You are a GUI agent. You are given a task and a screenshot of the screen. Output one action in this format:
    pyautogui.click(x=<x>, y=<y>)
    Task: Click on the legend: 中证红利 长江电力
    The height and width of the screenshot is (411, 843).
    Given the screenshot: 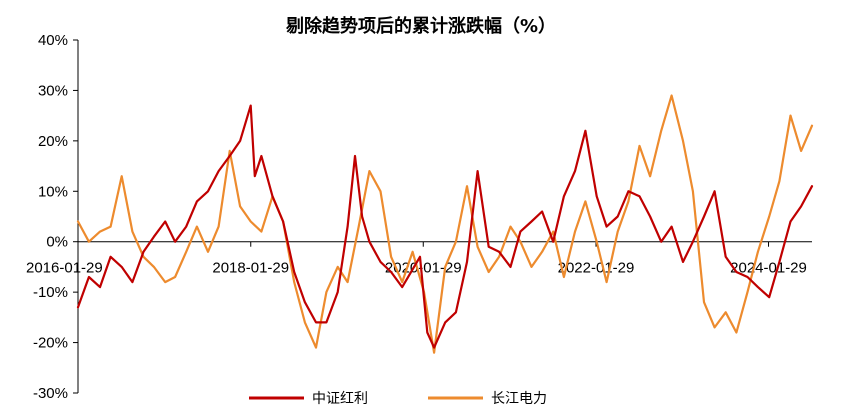 What is the action you would take?
    pyautogui.click(x=398, y=399)
    